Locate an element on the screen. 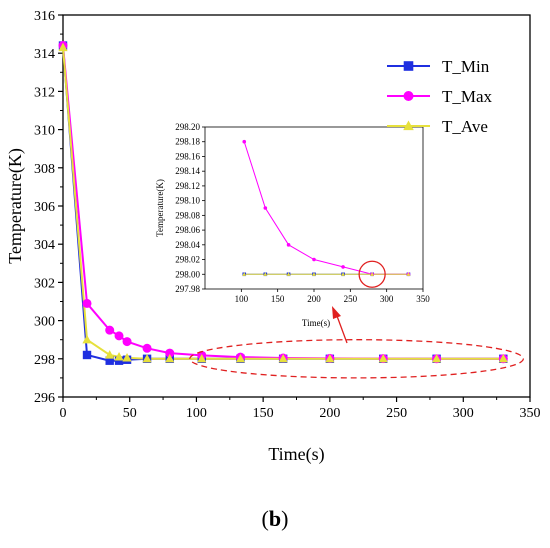 This screenshot has width=550, height=548. inset-y-axis-title: Temperature(K) is located at coordinates (160, 208).